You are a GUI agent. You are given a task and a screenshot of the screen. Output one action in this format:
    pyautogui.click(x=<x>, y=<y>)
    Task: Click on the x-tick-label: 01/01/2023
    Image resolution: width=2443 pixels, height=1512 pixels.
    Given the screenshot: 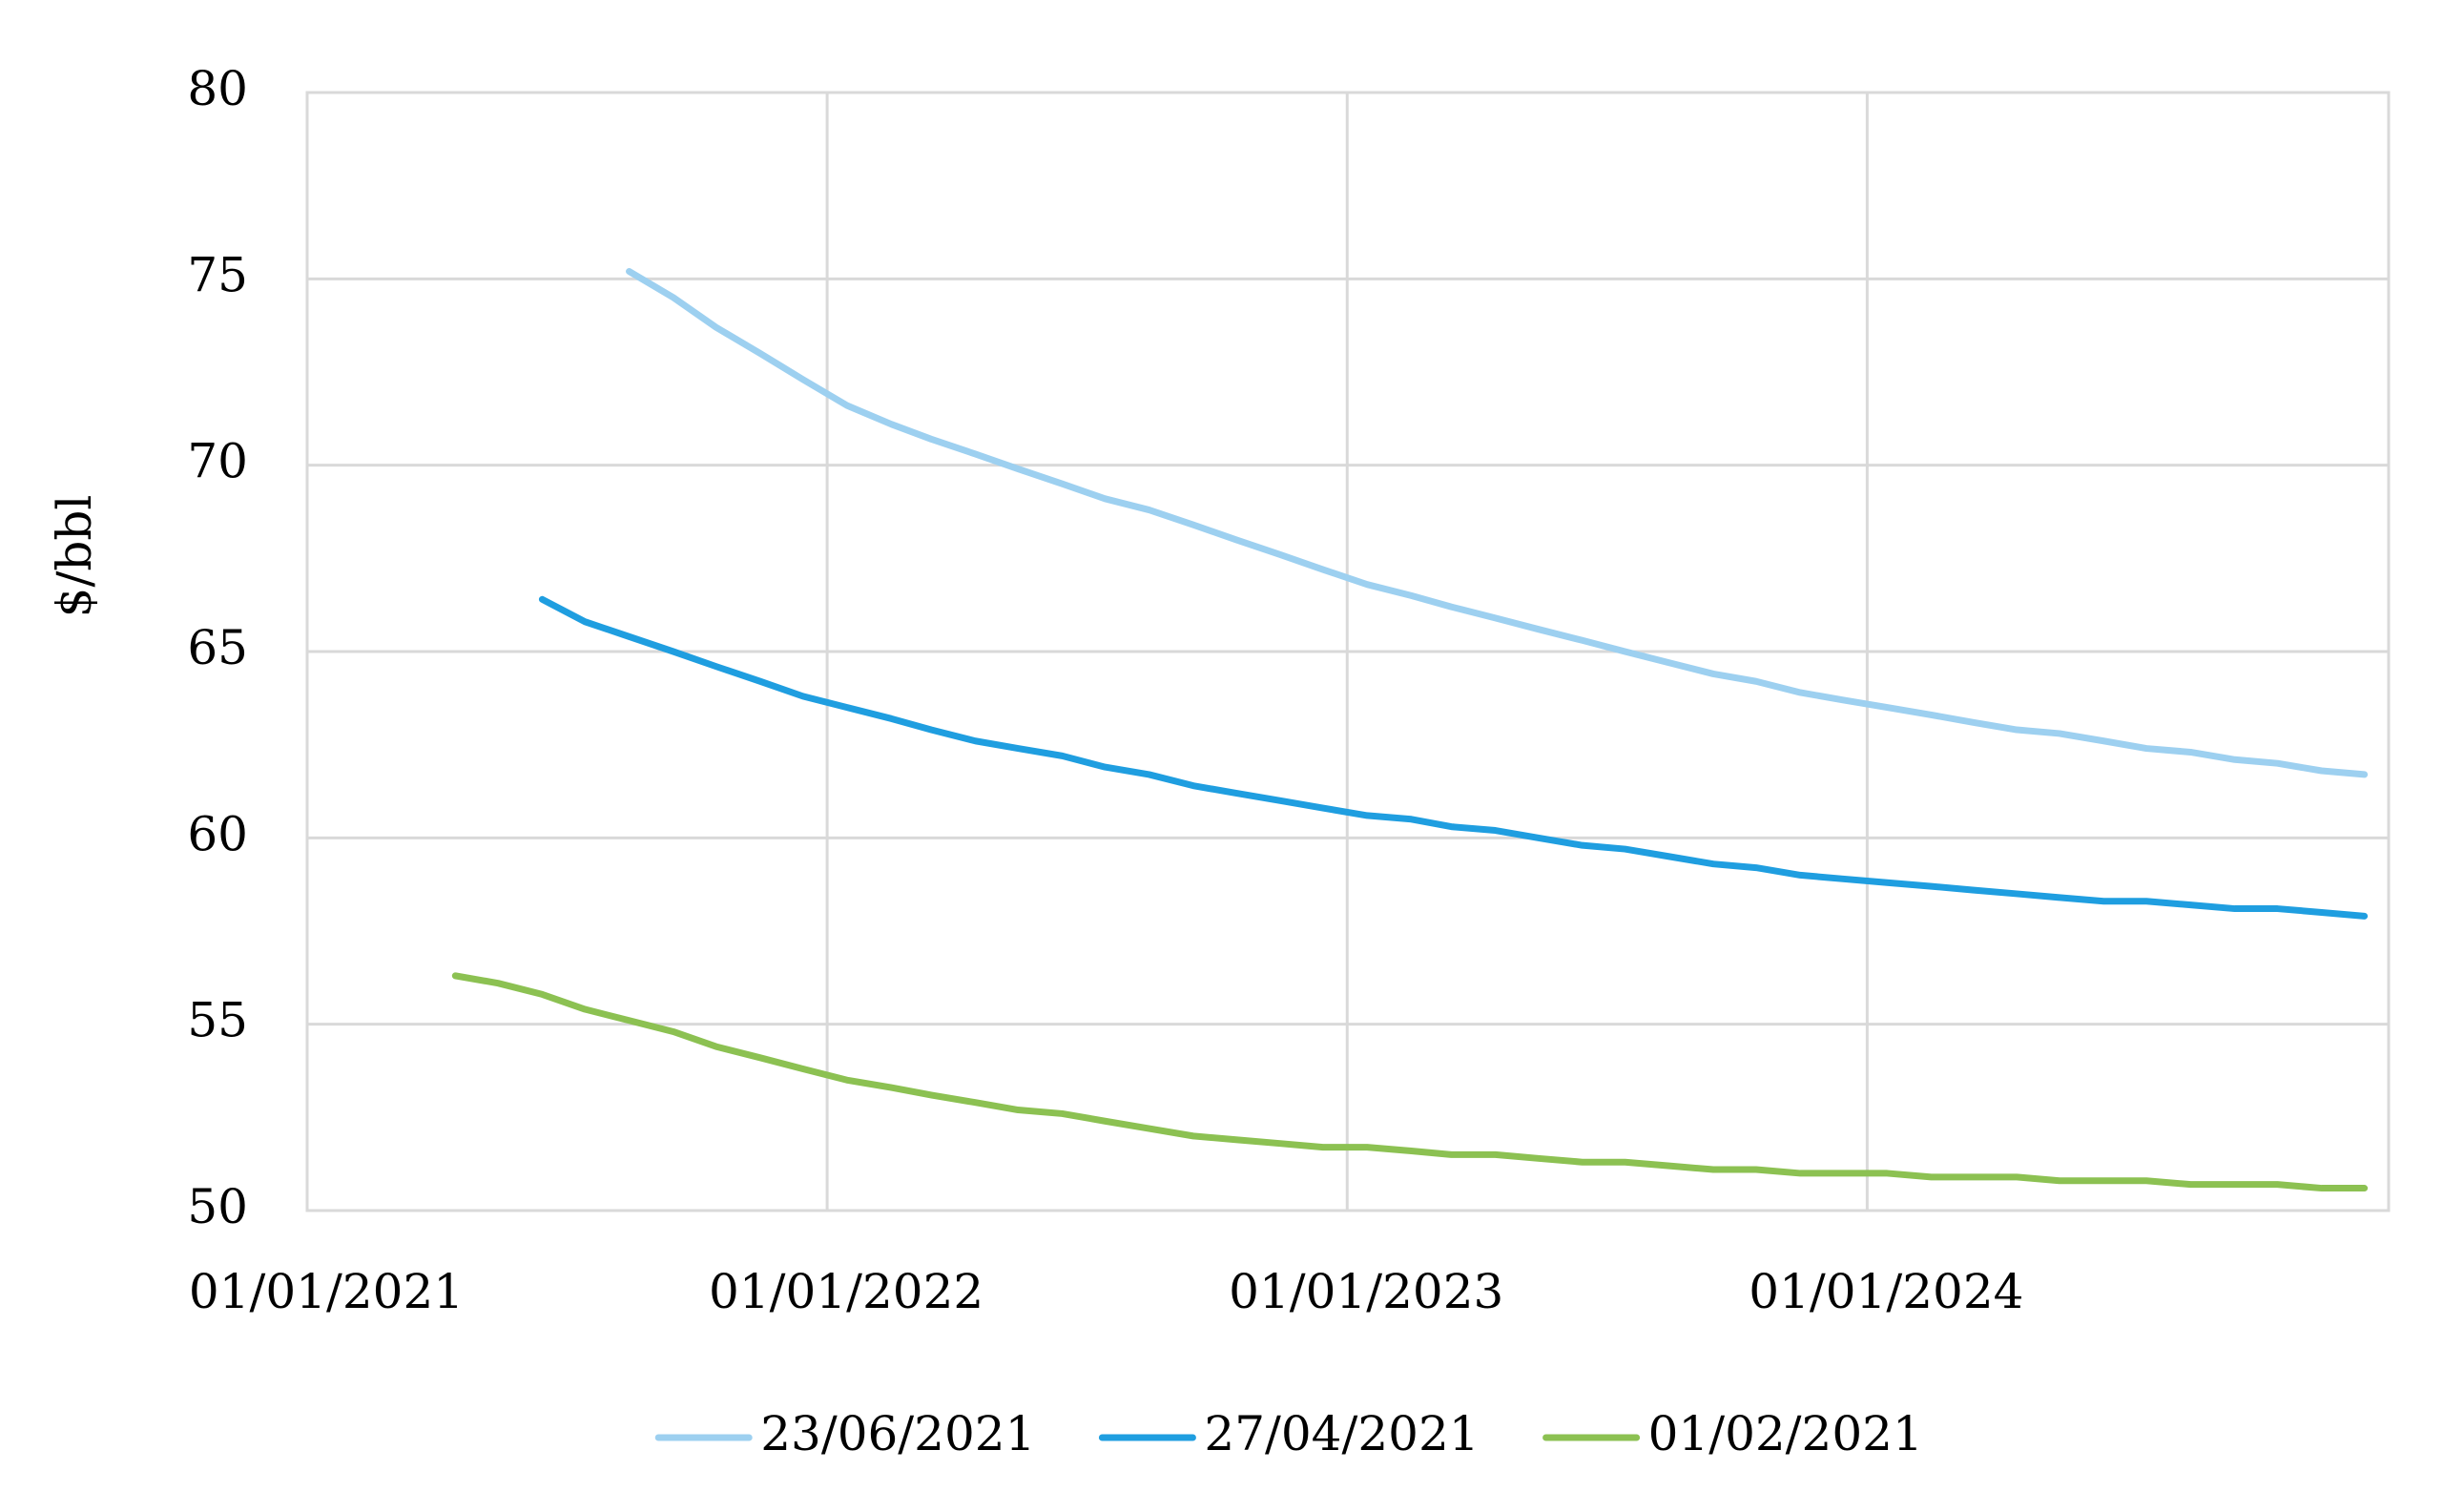 What is the action you would take?
    pyautogui.click(x=1366, y=1292)
    